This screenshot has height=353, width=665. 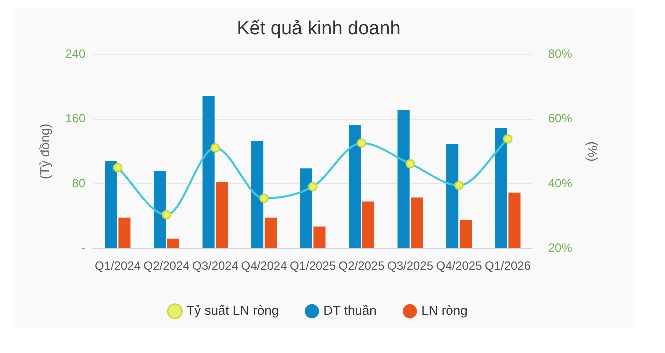 I want to click on x-tick-label: Q4/2025, so click(x=459, y=266).